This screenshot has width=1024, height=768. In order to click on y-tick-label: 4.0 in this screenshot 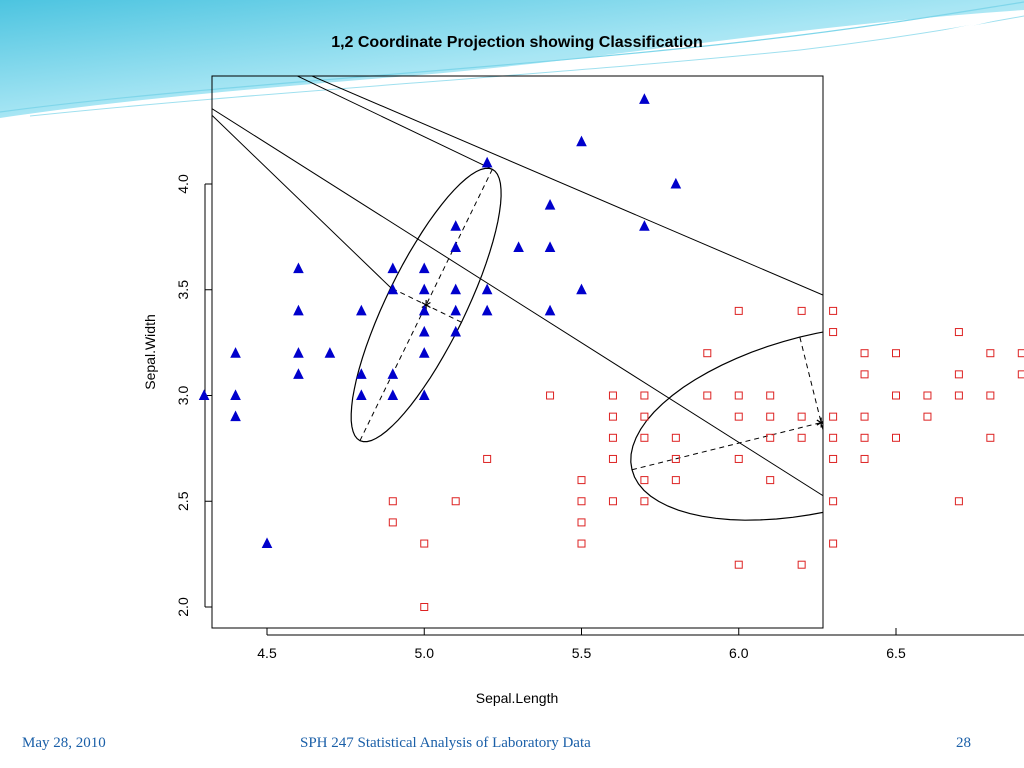, I will do `click(183, 184)`.